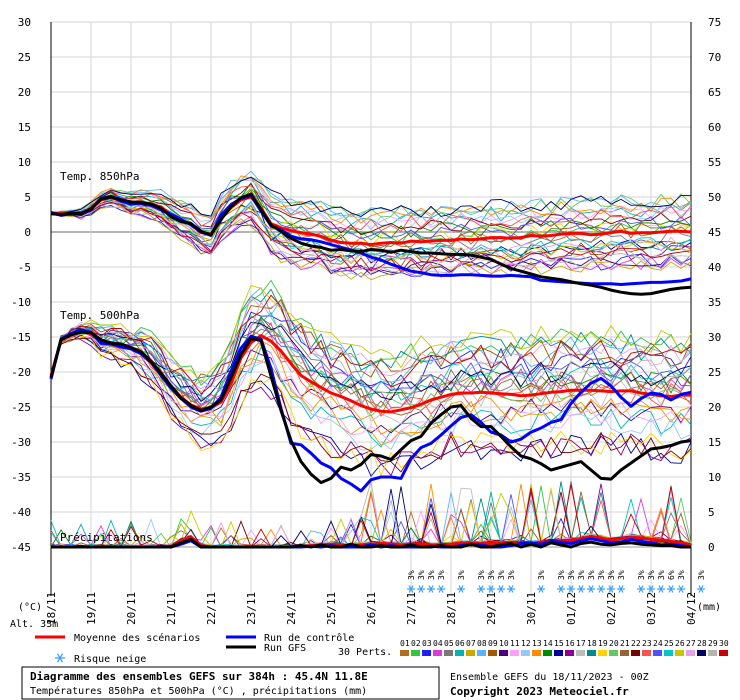  Describe the element at coordinates (714, 162) in the screenshot. I see `right-tick-label: 55` at that location.